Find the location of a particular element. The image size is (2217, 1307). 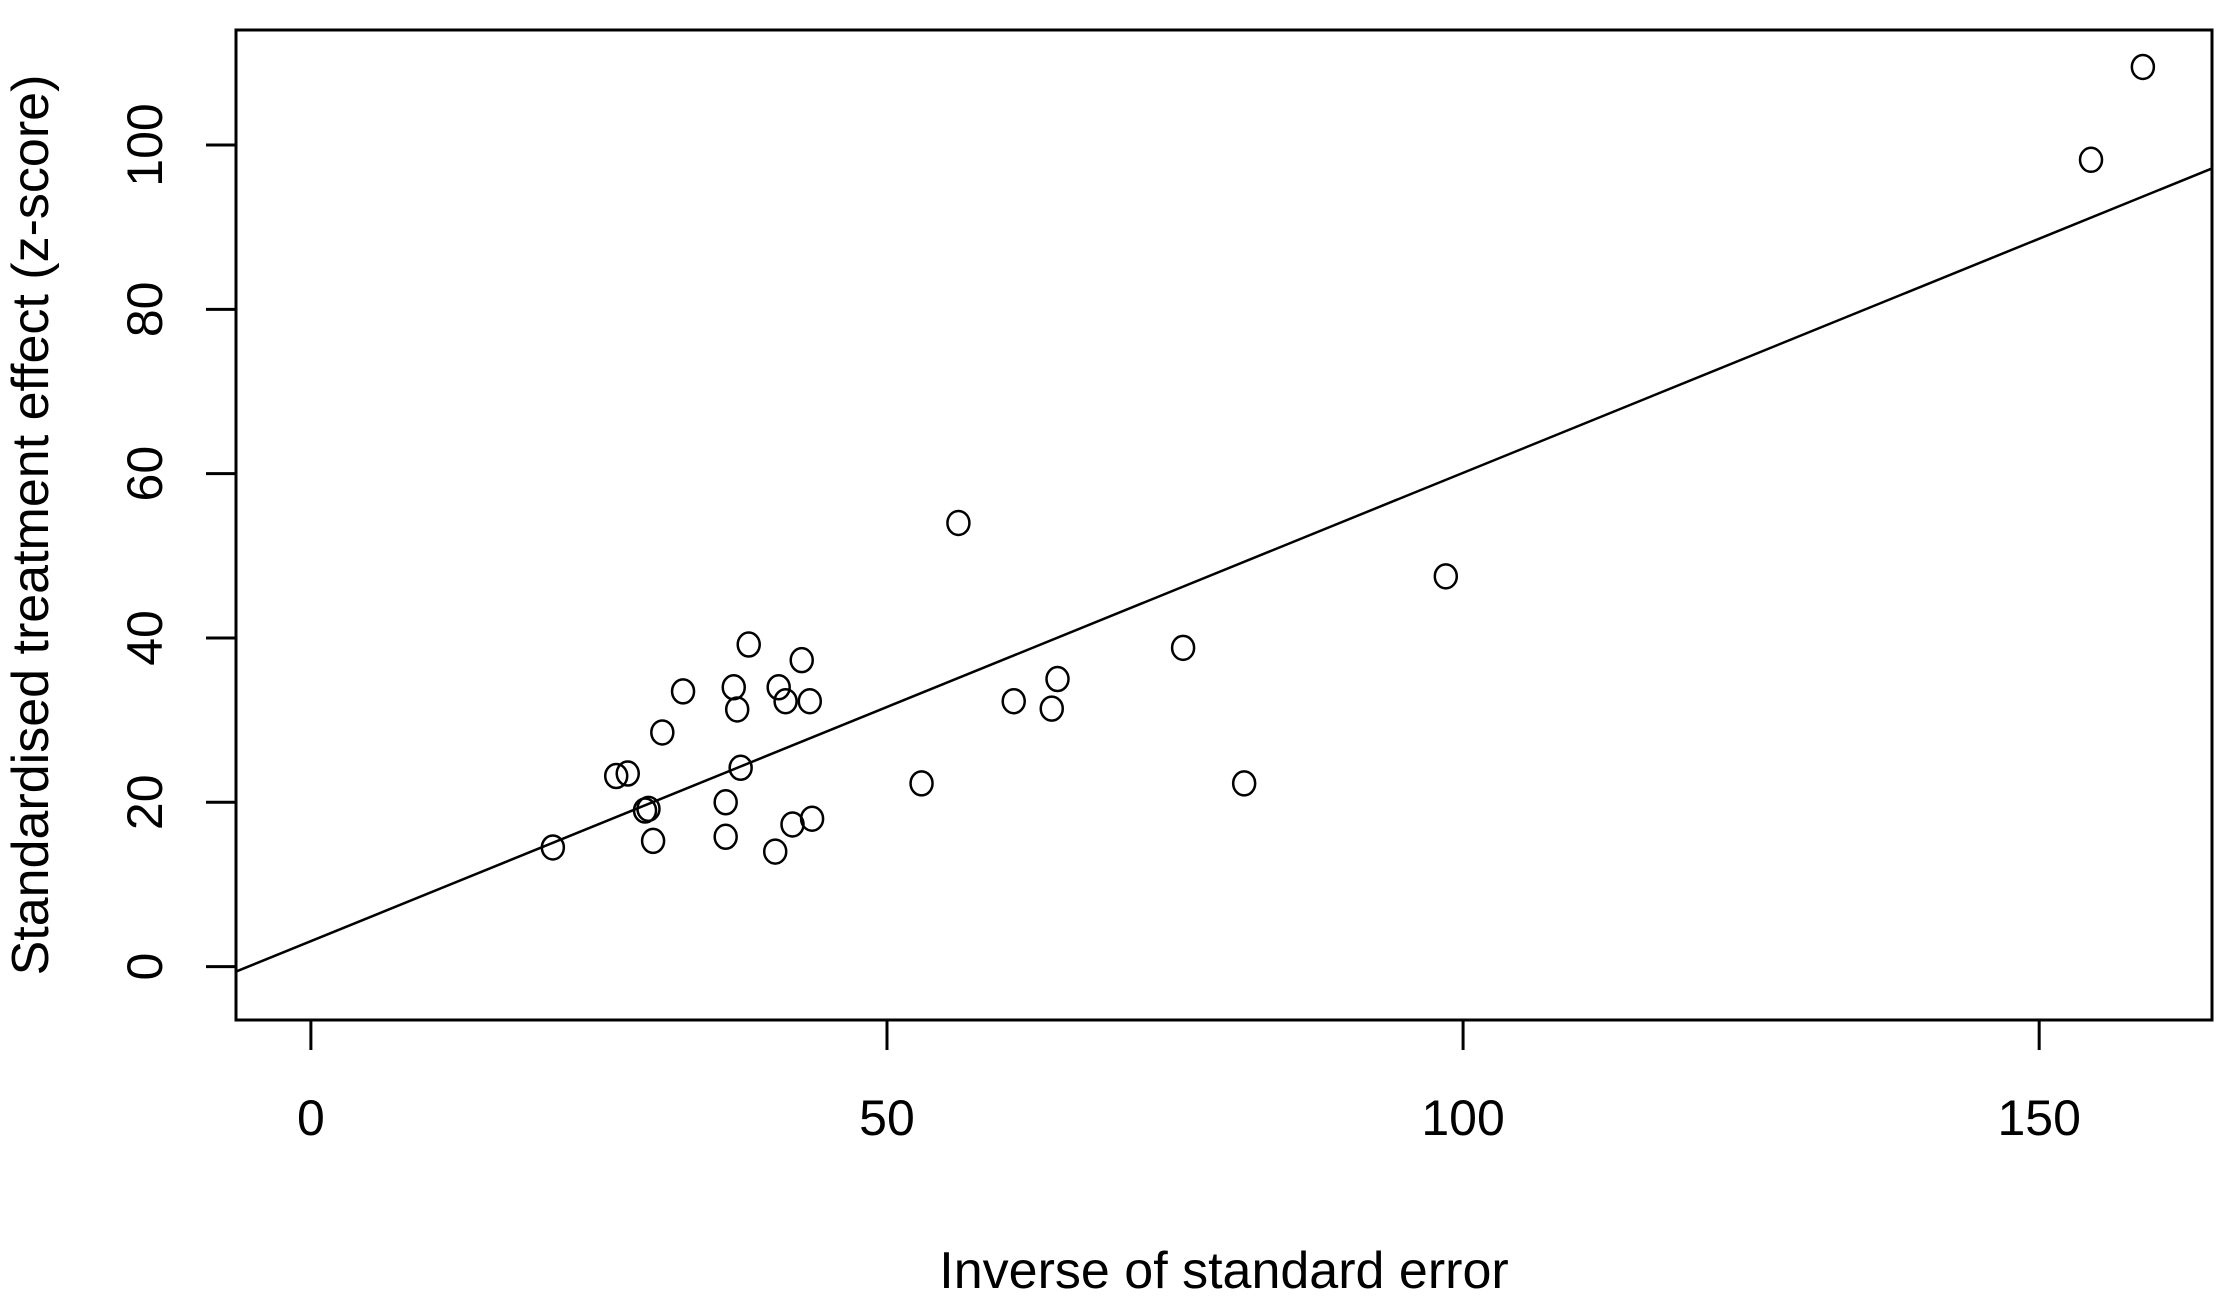

x-axis: 0 50 100 150 is located at coordinates (1189, 1083).